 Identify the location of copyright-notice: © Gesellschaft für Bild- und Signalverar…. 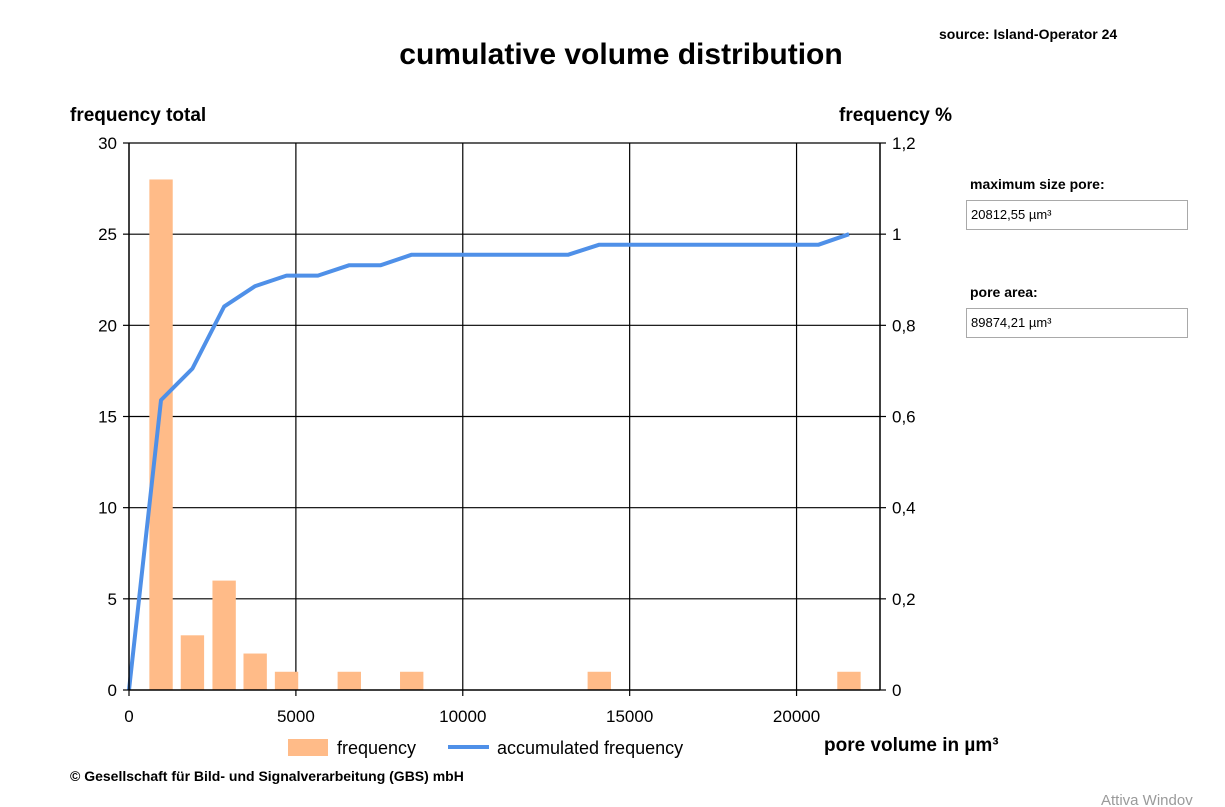
(267, 776).